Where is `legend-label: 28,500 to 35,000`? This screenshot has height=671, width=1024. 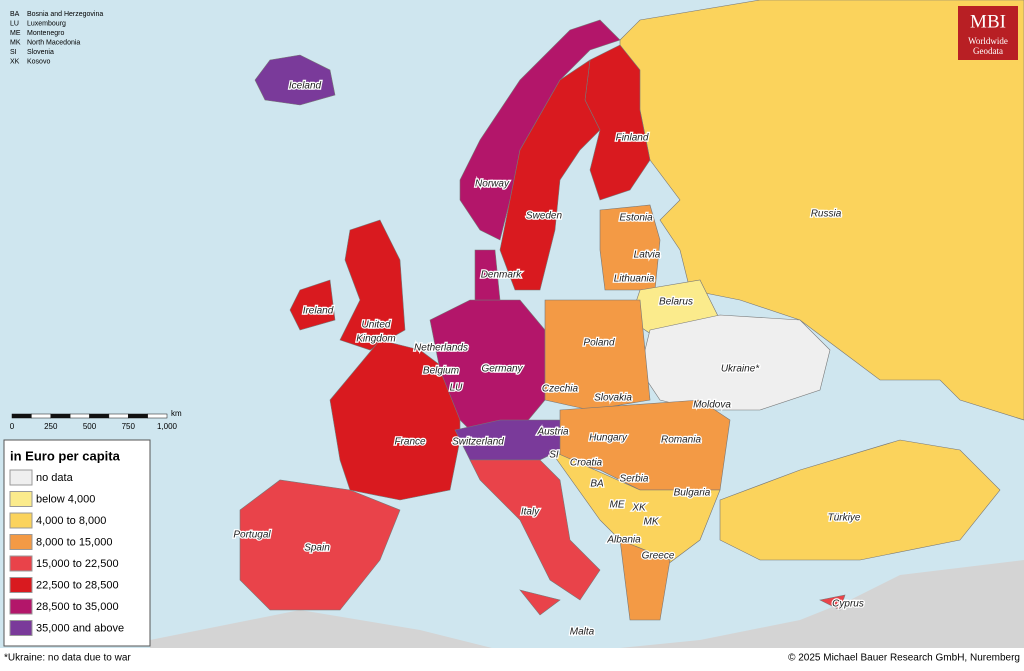 legend-label: 28,500 to 35,000 is located at coordinates (77, 607).